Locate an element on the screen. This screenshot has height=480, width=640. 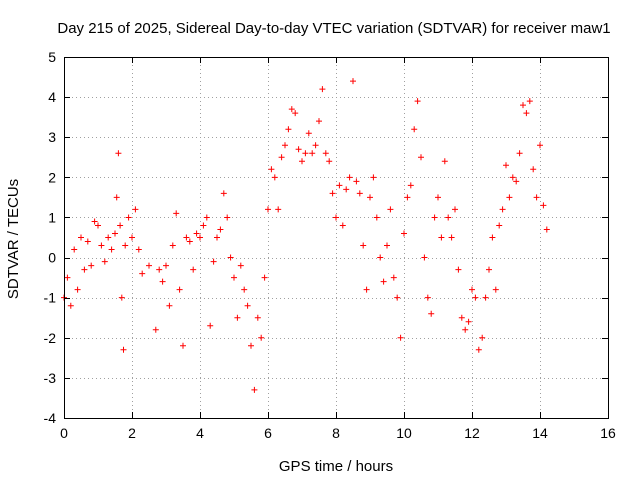
x-tick-label: 0 is located at coordinates (64, 433).